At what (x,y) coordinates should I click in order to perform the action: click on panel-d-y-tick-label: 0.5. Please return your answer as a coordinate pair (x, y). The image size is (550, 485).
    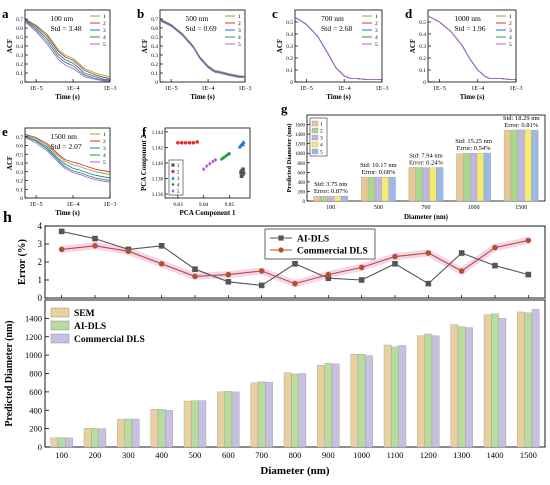
    Looking at the image, I should click on (422, 23).